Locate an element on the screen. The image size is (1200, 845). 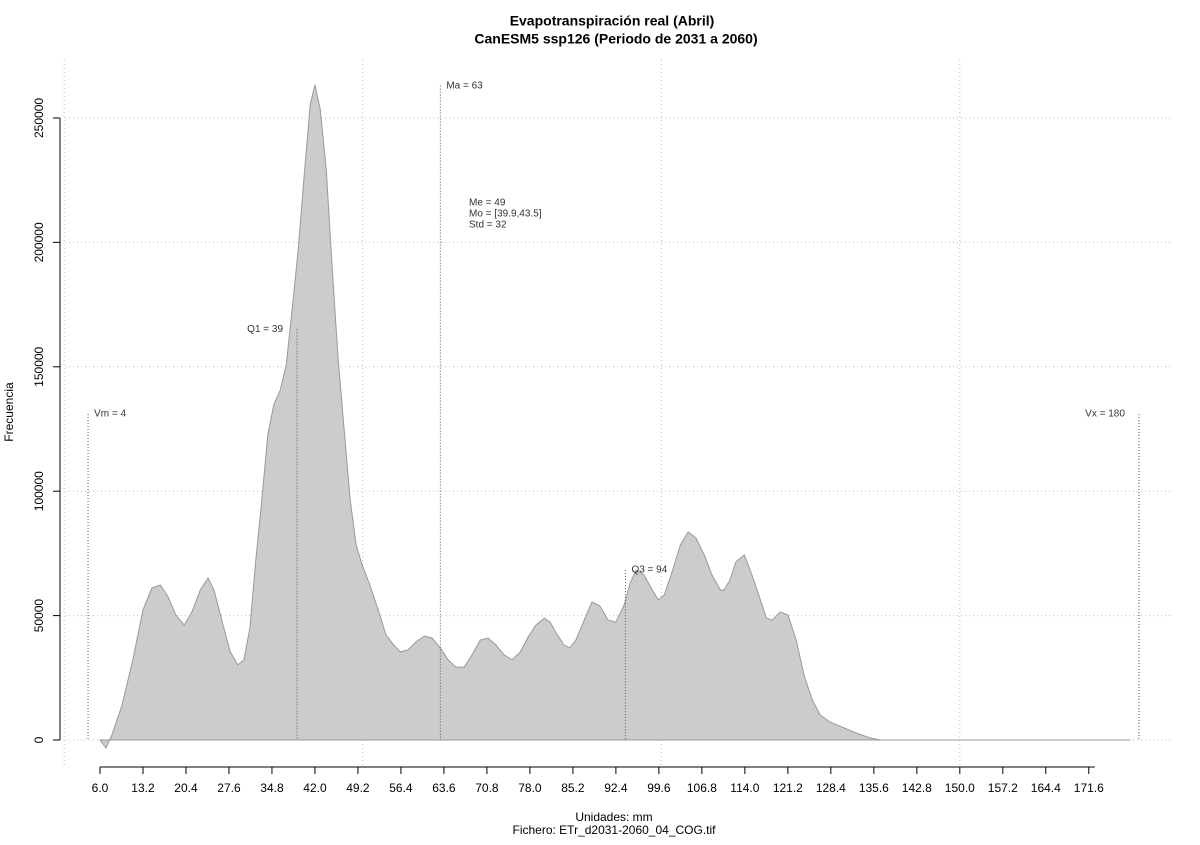
stat-label: Q1 = 39 is located at coordinates (265, 329).